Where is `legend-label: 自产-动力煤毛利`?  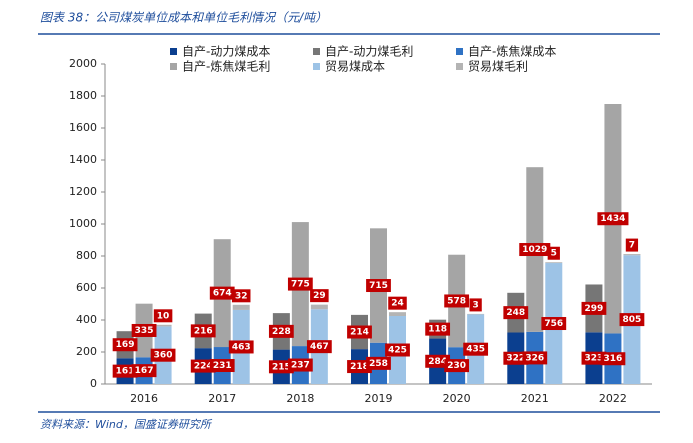
legend-label: 自产-动力煤毛利 is located at coordinates (369, 52).